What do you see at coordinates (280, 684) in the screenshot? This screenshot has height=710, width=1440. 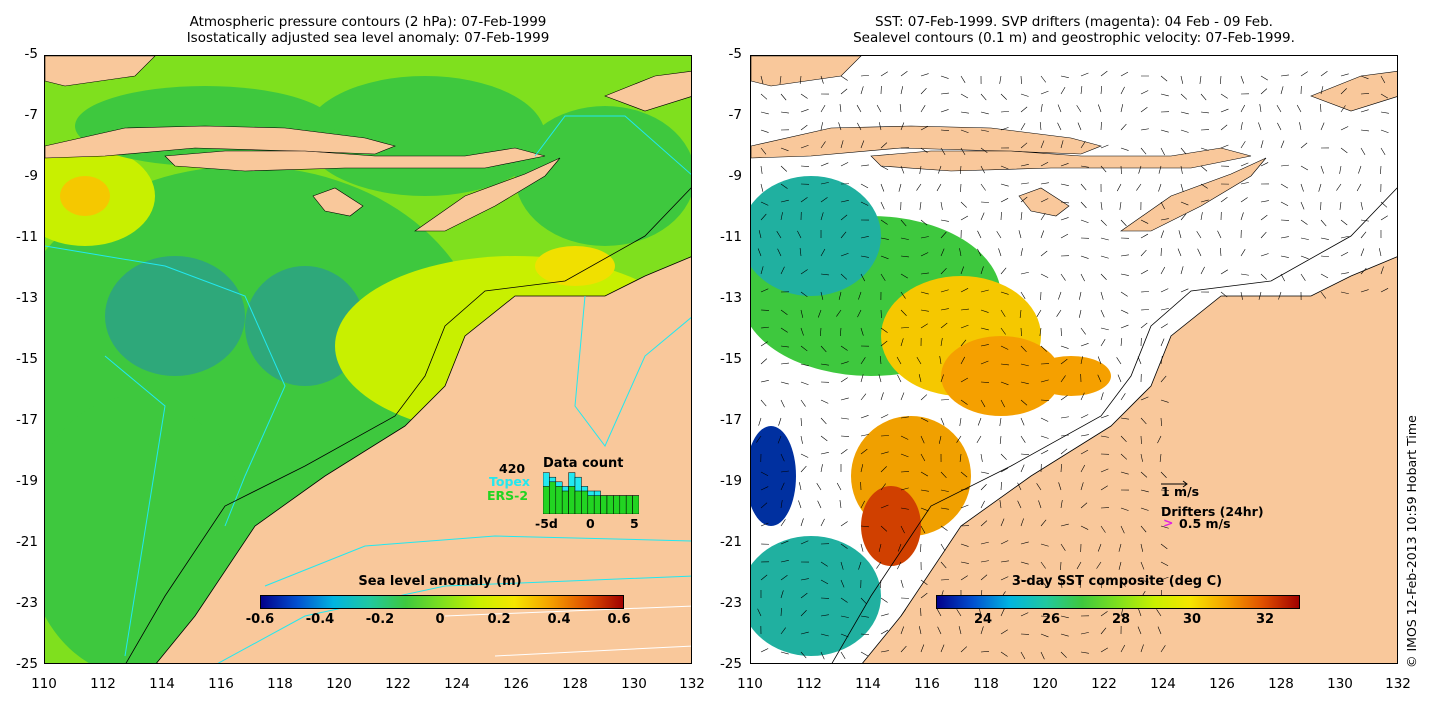 I see `left-x-tick: 118` at bounding box center [280, 684].